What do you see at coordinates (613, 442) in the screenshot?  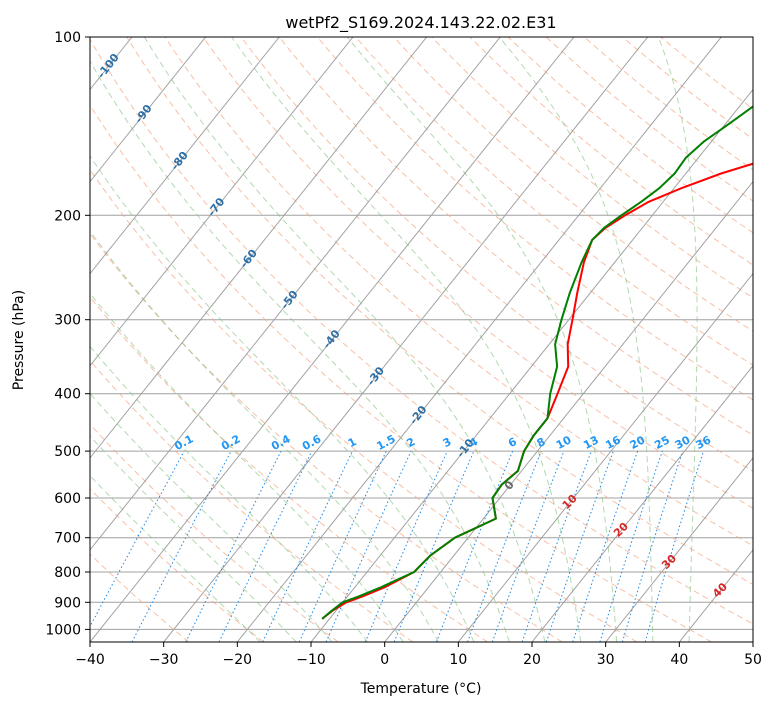 I see `mixing-ratio-label: 16` at bounding box center [613, 442].